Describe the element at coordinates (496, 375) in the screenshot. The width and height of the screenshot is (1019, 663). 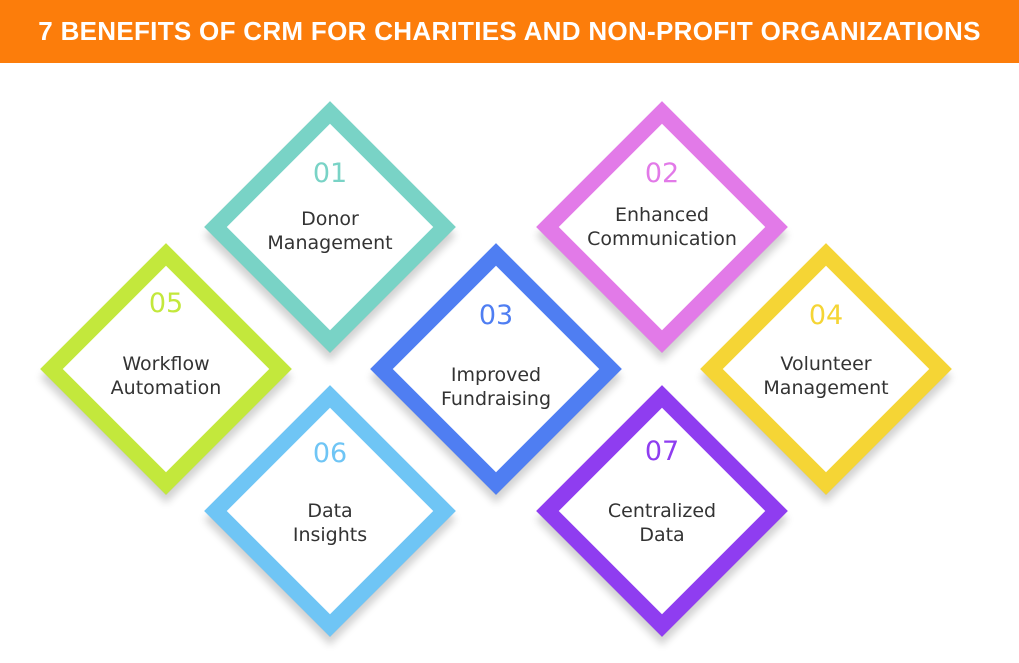
I see `benefit-label-line1: Improved` at that location.